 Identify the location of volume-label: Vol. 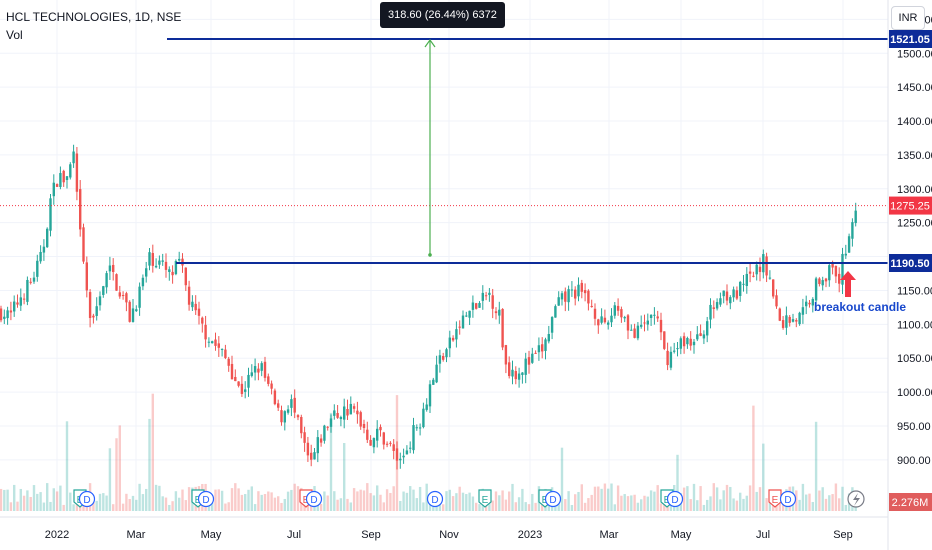
(14, 35).